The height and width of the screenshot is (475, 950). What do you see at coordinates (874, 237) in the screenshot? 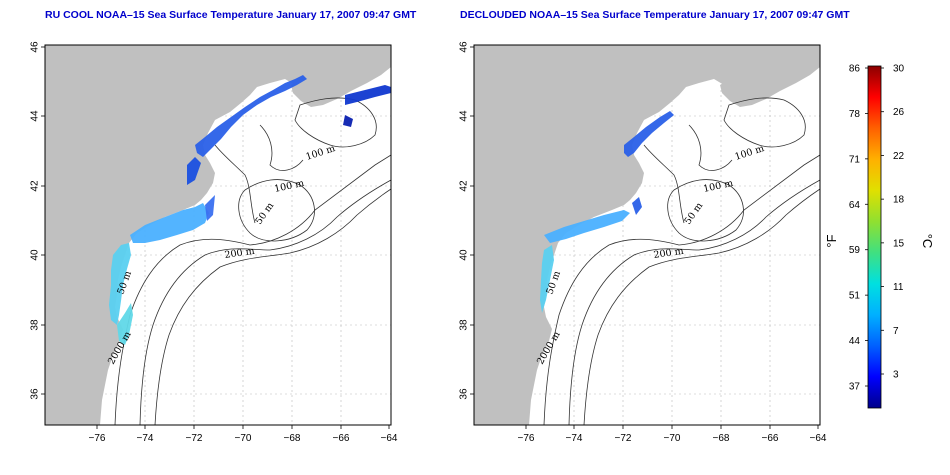
I see `colorbar-gradient` at bounding box center [874, 237].